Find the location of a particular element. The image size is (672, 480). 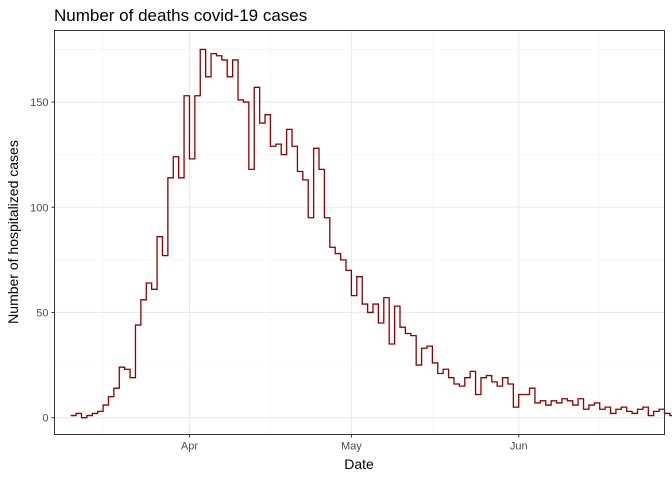

y-tick-label: 150 is located at coordinates (39, 103).